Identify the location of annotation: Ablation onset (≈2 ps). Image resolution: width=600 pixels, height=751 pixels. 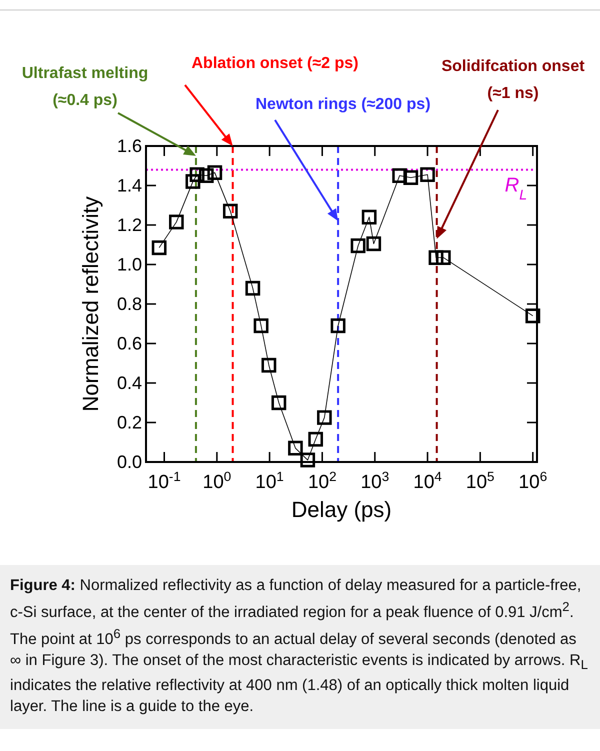
(275, 63).